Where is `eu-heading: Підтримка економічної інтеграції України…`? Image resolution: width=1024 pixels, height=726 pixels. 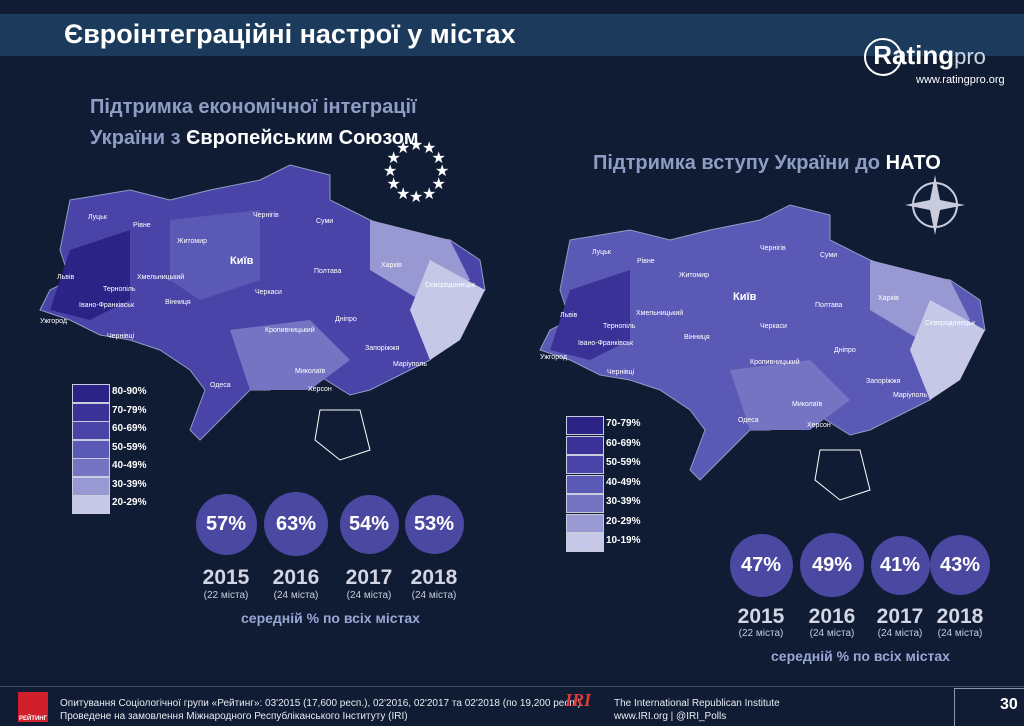
eu-heading: Підтримка економічної інтеграції України… is located at coordinates (254, 123).